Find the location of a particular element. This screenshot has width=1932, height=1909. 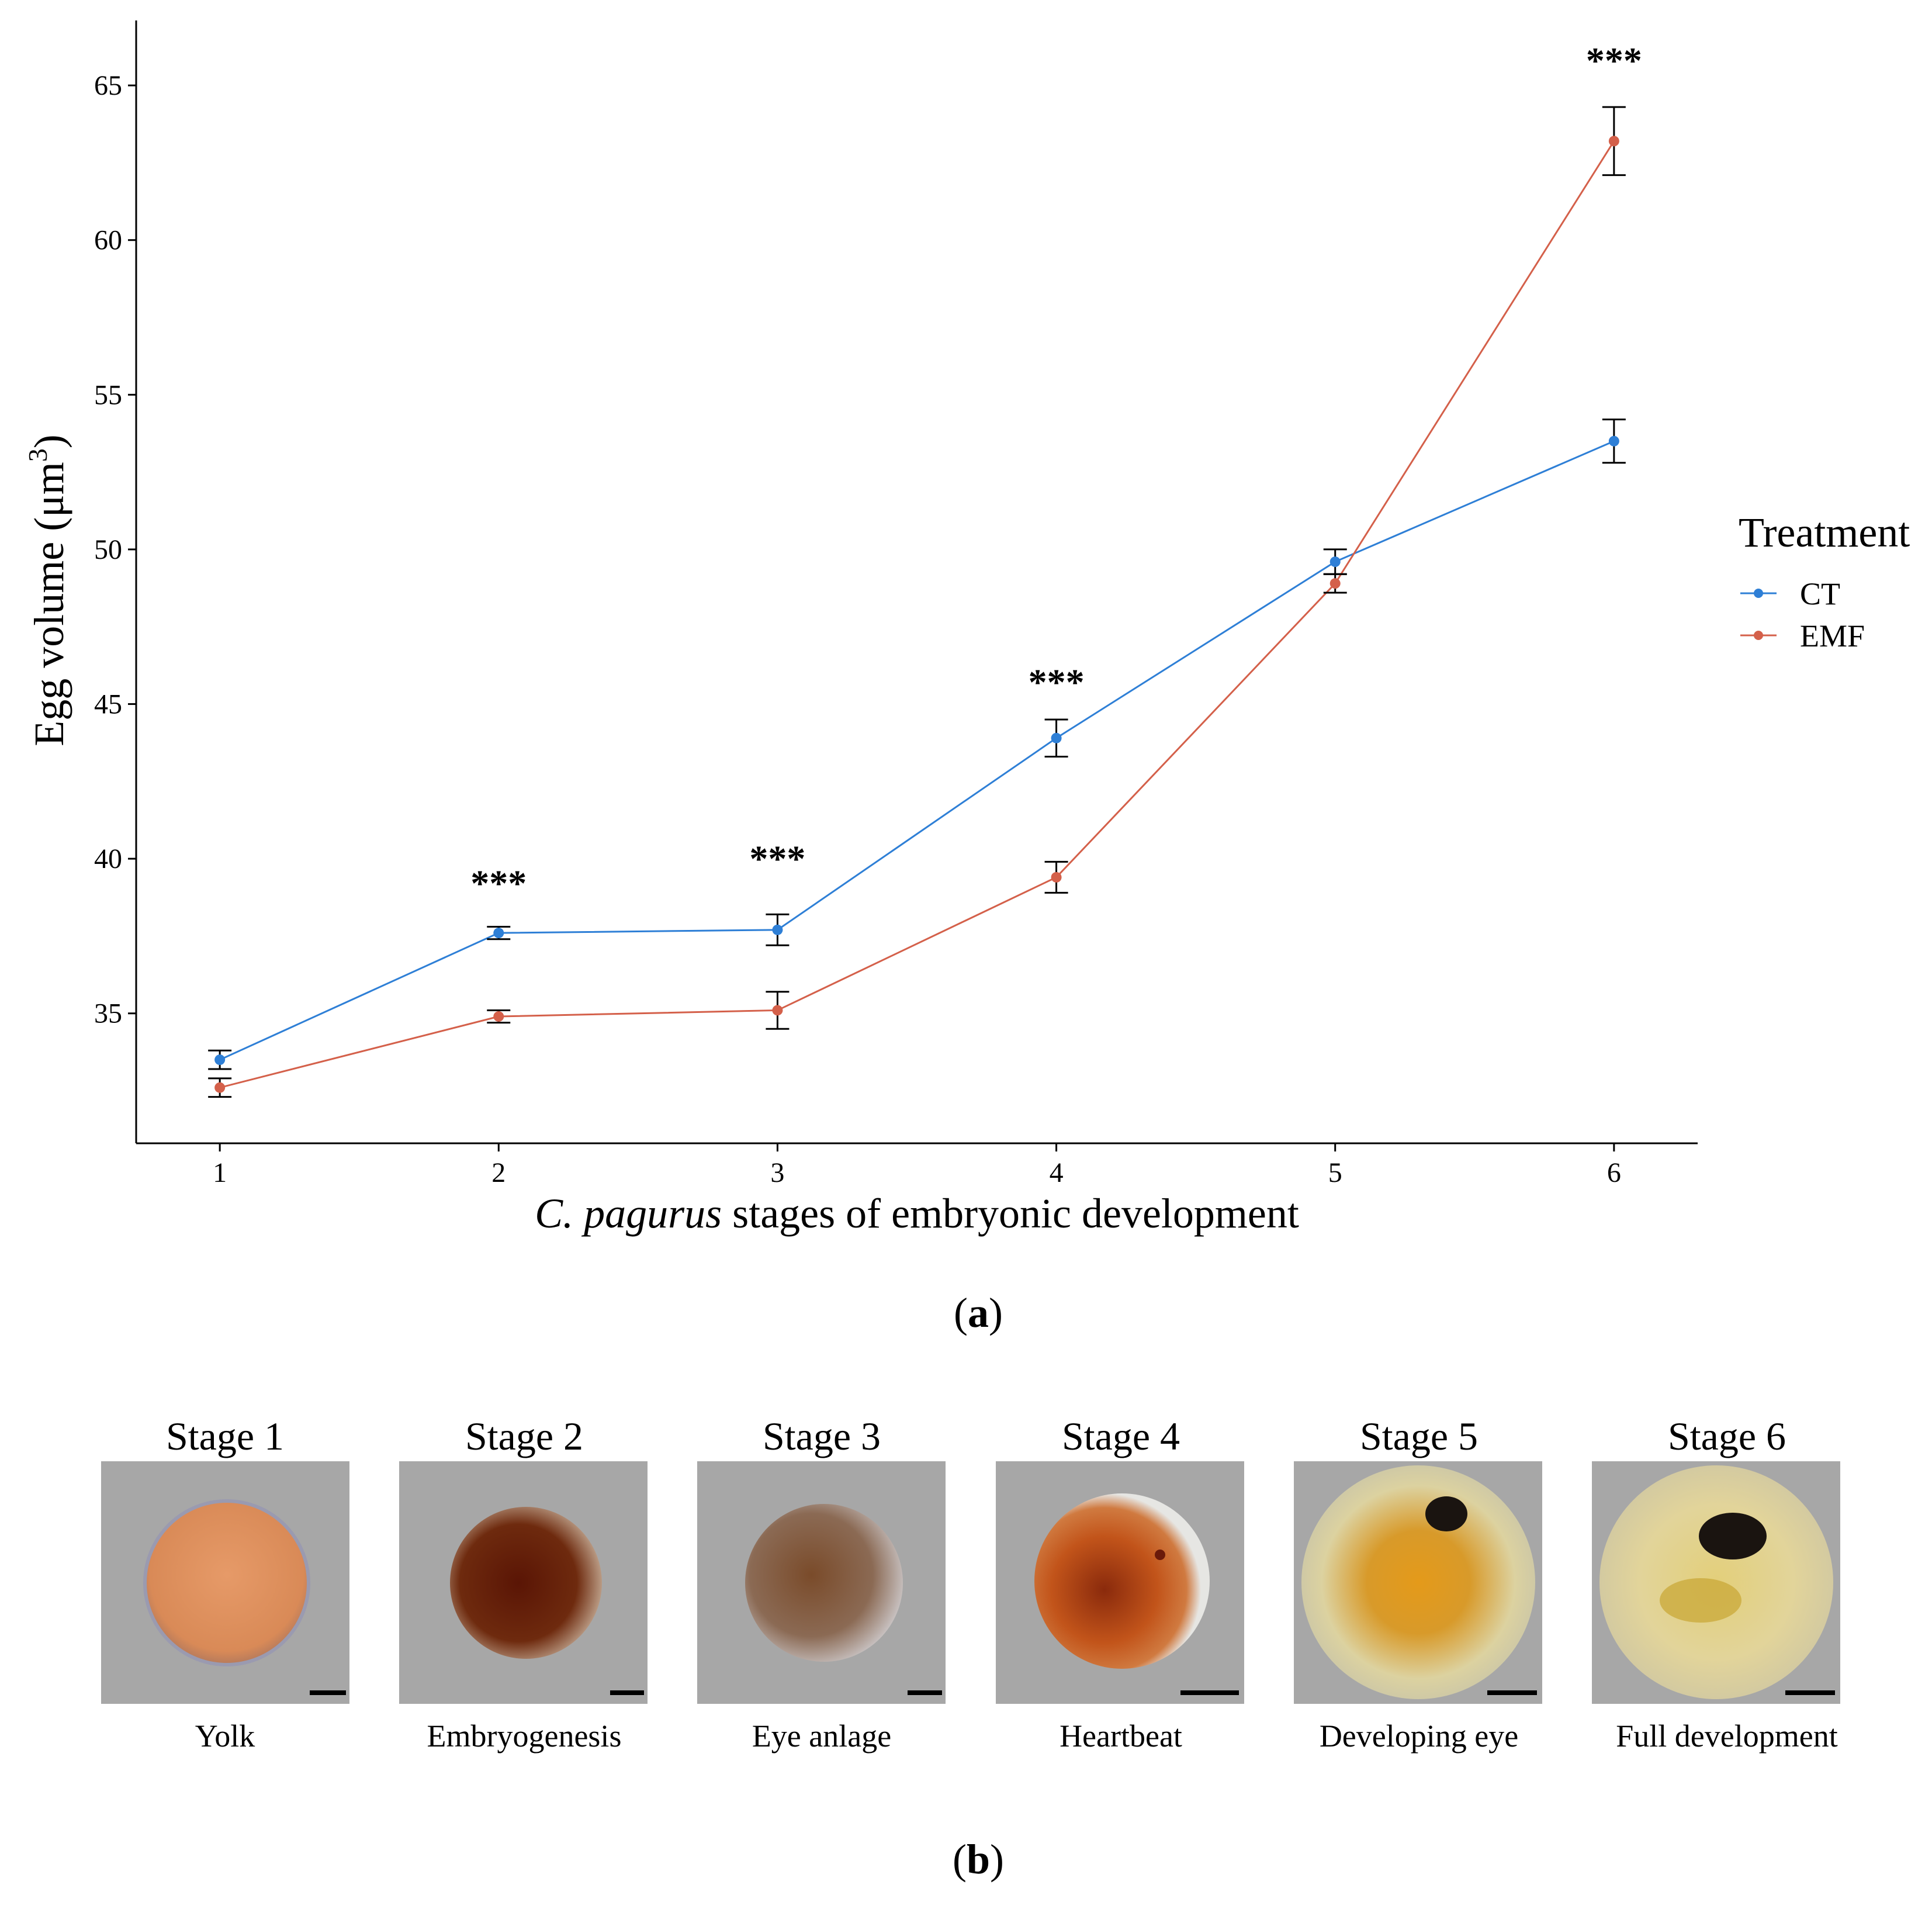

stage-6-eye is located at coordinates (1733, 1536).